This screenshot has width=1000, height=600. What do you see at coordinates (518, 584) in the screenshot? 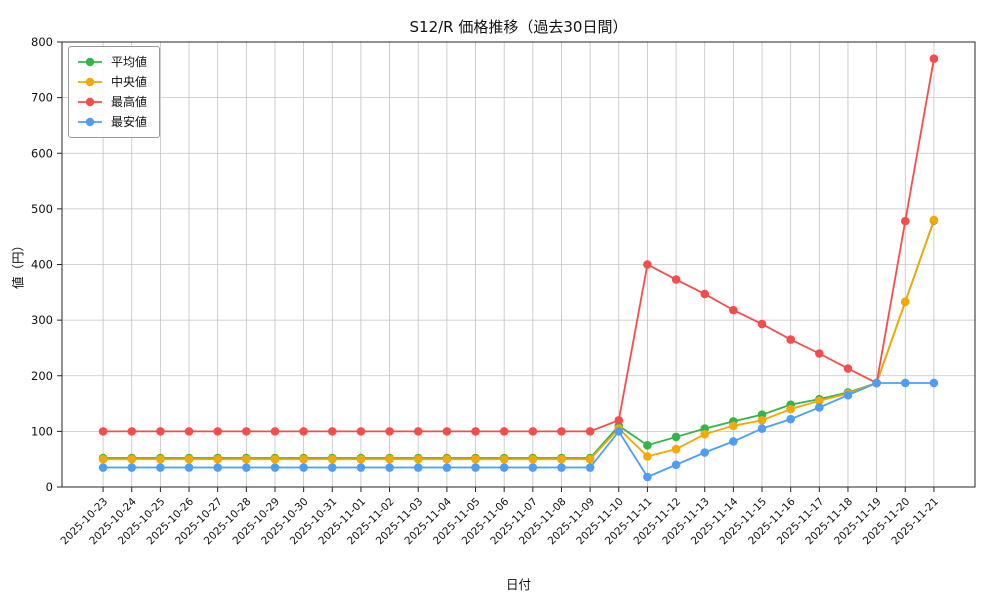
I see `x-axis-label: 日付` at bounding box center [518, 584].